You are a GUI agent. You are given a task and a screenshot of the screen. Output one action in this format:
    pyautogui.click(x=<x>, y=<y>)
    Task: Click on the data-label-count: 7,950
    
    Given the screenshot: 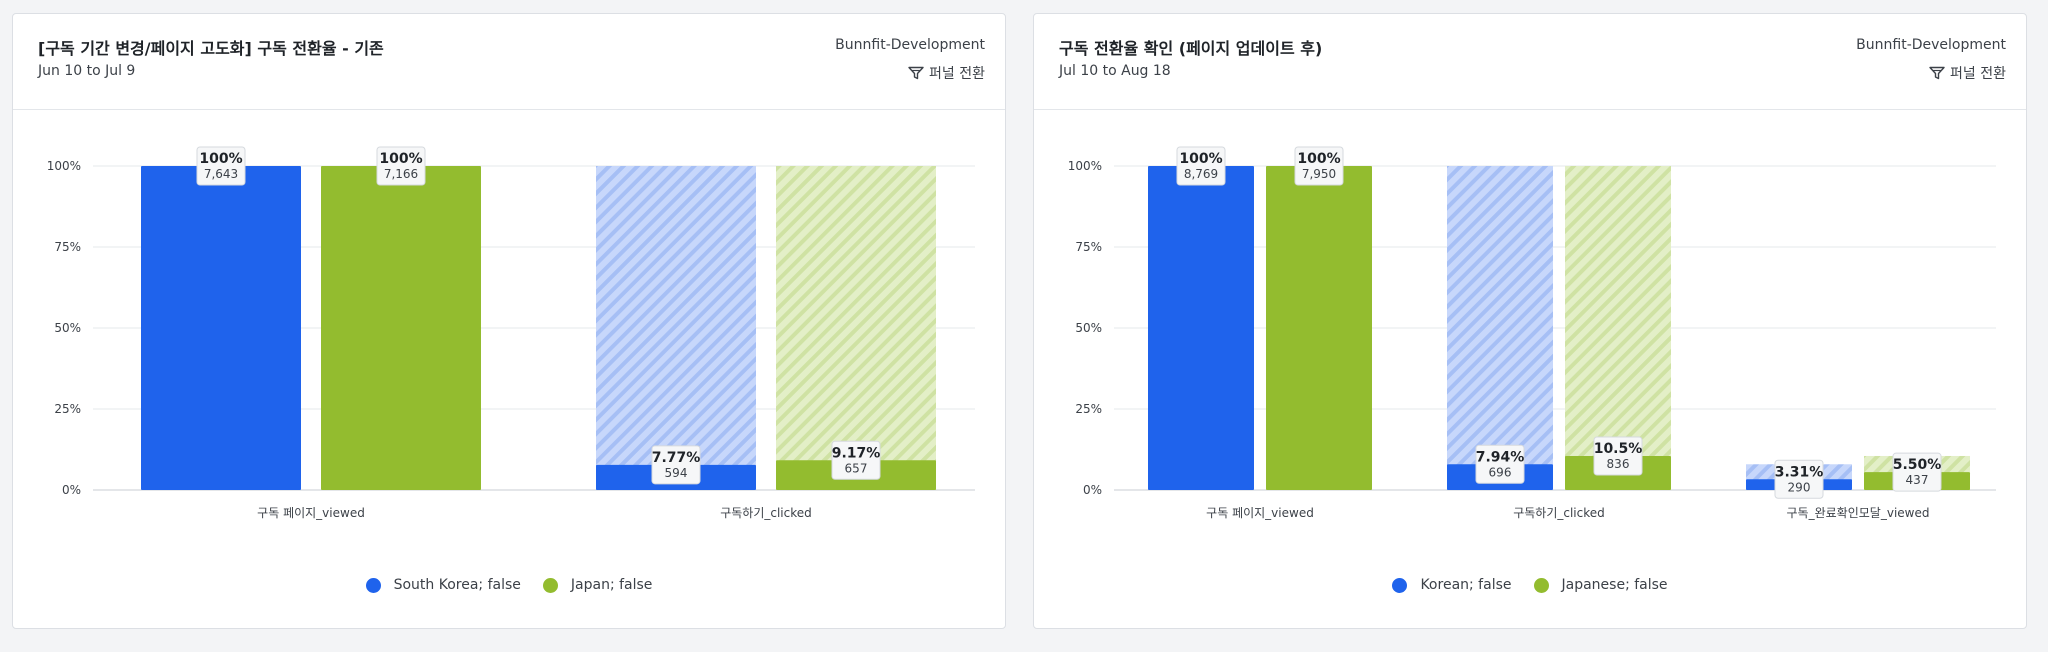 What is the action you would take?
    pyautogui.click(x=1319, y=174)
    